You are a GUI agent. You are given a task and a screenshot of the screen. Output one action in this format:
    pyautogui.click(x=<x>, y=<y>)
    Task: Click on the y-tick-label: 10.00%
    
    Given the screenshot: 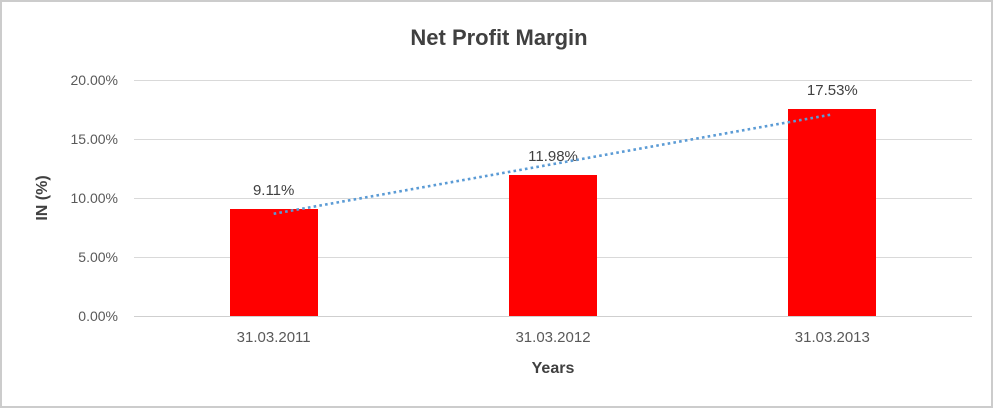 What is the action you would take?
    pyautogui.click(x=94, y=198)
    